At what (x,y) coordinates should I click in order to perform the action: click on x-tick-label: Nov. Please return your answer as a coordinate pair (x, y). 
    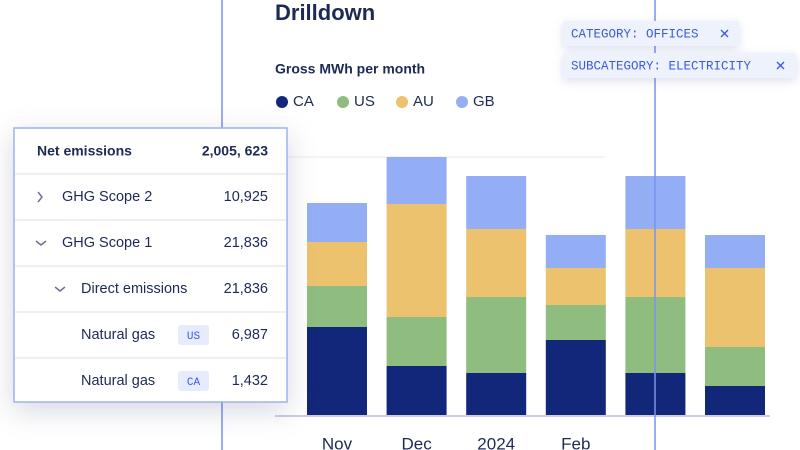
    Looking at the image, I should click on (337, 442).